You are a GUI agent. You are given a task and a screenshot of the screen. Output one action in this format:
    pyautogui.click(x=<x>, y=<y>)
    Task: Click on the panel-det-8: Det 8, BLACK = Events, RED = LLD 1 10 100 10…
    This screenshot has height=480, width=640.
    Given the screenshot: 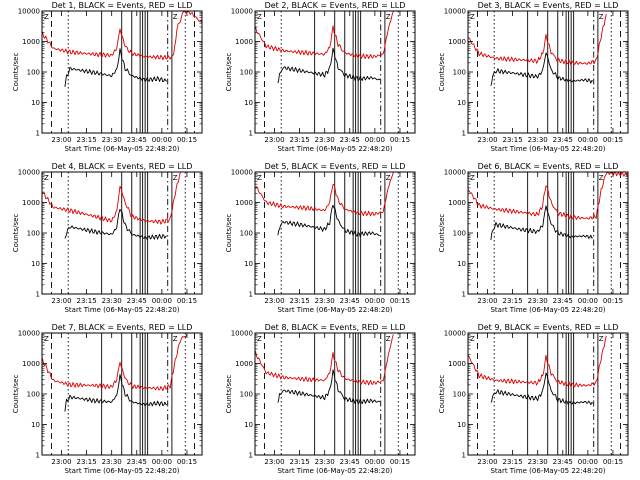 What is the action you would take?
    pyautogui.click(x=320, y=399)
    